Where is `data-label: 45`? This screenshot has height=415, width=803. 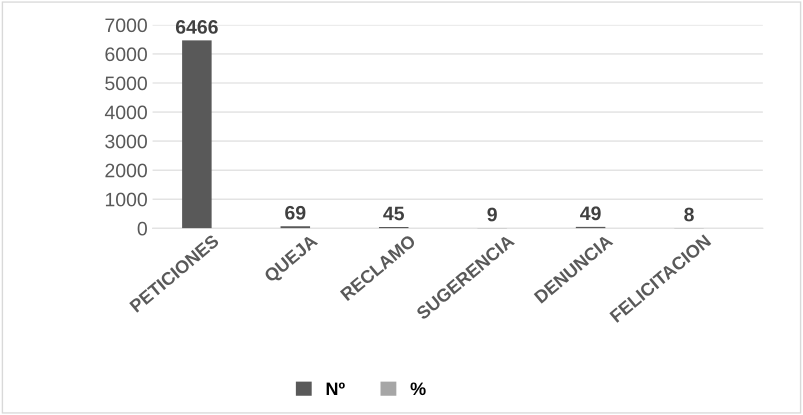
data-label: 45 is located at coordinates (393, 213).